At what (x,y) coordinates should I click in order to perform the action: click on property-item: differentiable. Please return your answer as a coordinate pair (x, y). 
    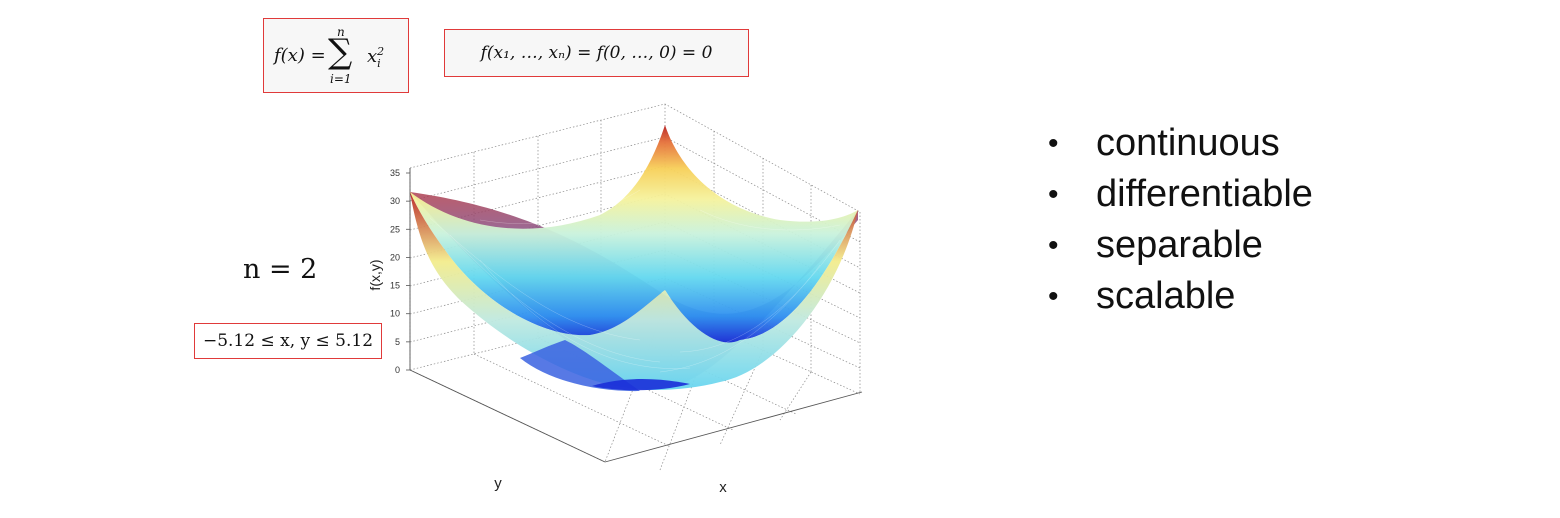
    Looking at the image, I should click on (1180, 194).